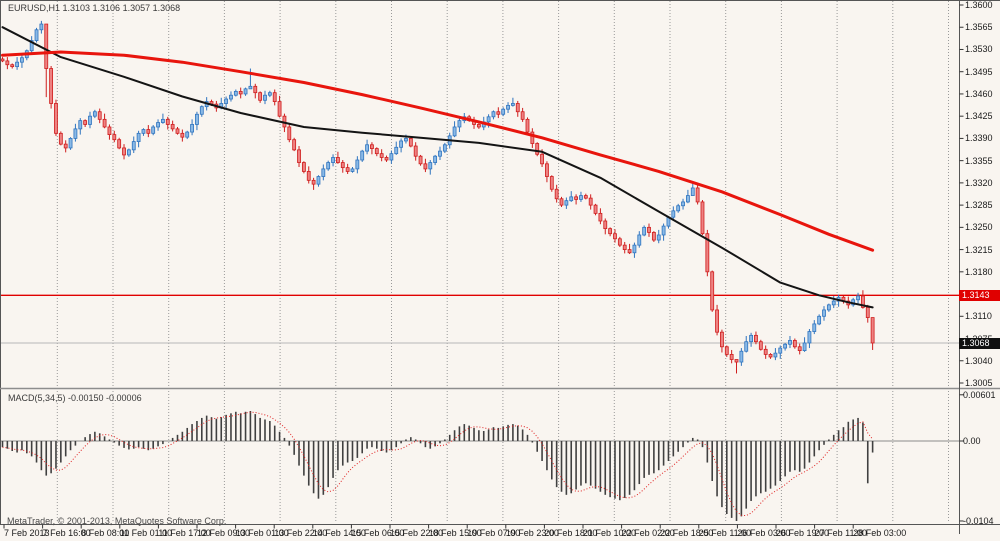 The width and height of the screenshot is (1000, 541). Describe the element at coordinates (979, 295) in the screenshot. I see `red-level-price-badge: 1.3143` at that location.